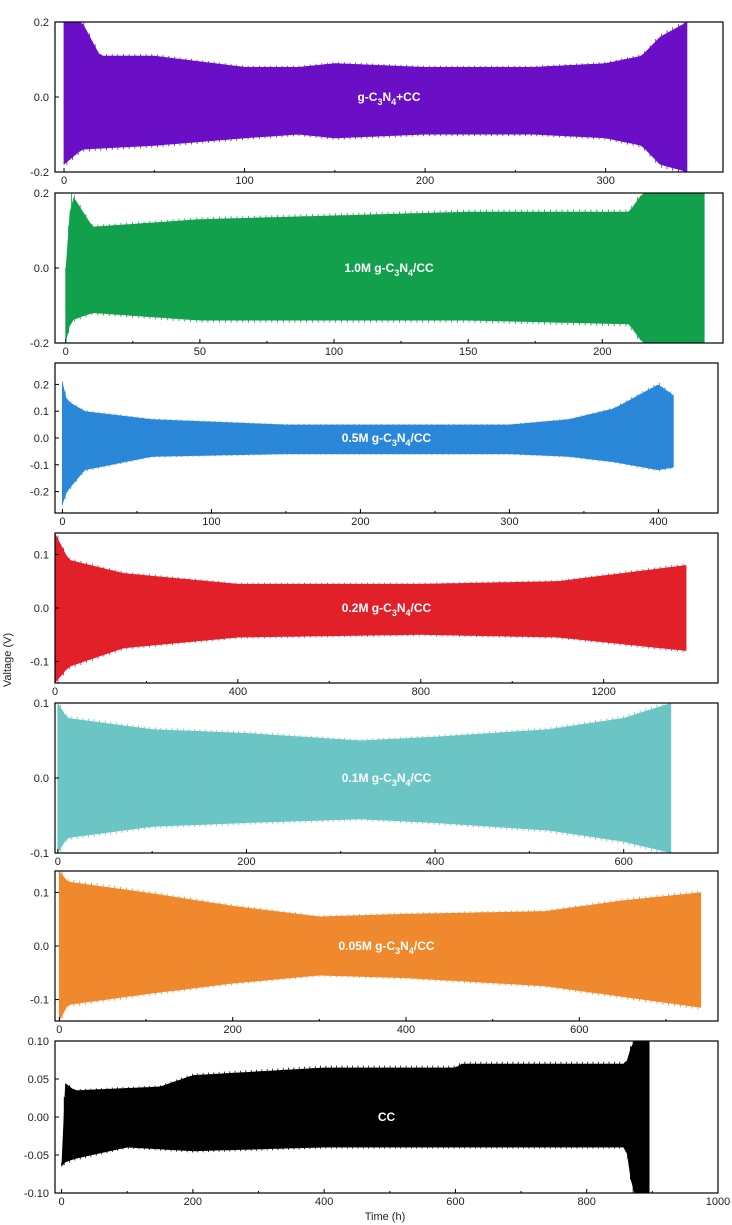 Image resolution: width=732 pixels, height=1225 pixels. I want to click on x-tick-label: 1000, so click(718, 1202).